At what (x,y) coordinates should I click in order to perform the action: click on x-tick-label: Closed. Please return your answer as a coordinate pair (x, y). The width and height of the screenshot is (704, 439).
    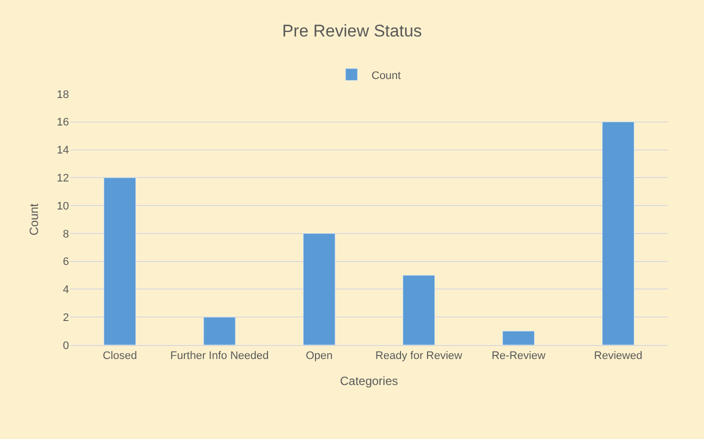
    Looking at the image, I should click on (119, 356).